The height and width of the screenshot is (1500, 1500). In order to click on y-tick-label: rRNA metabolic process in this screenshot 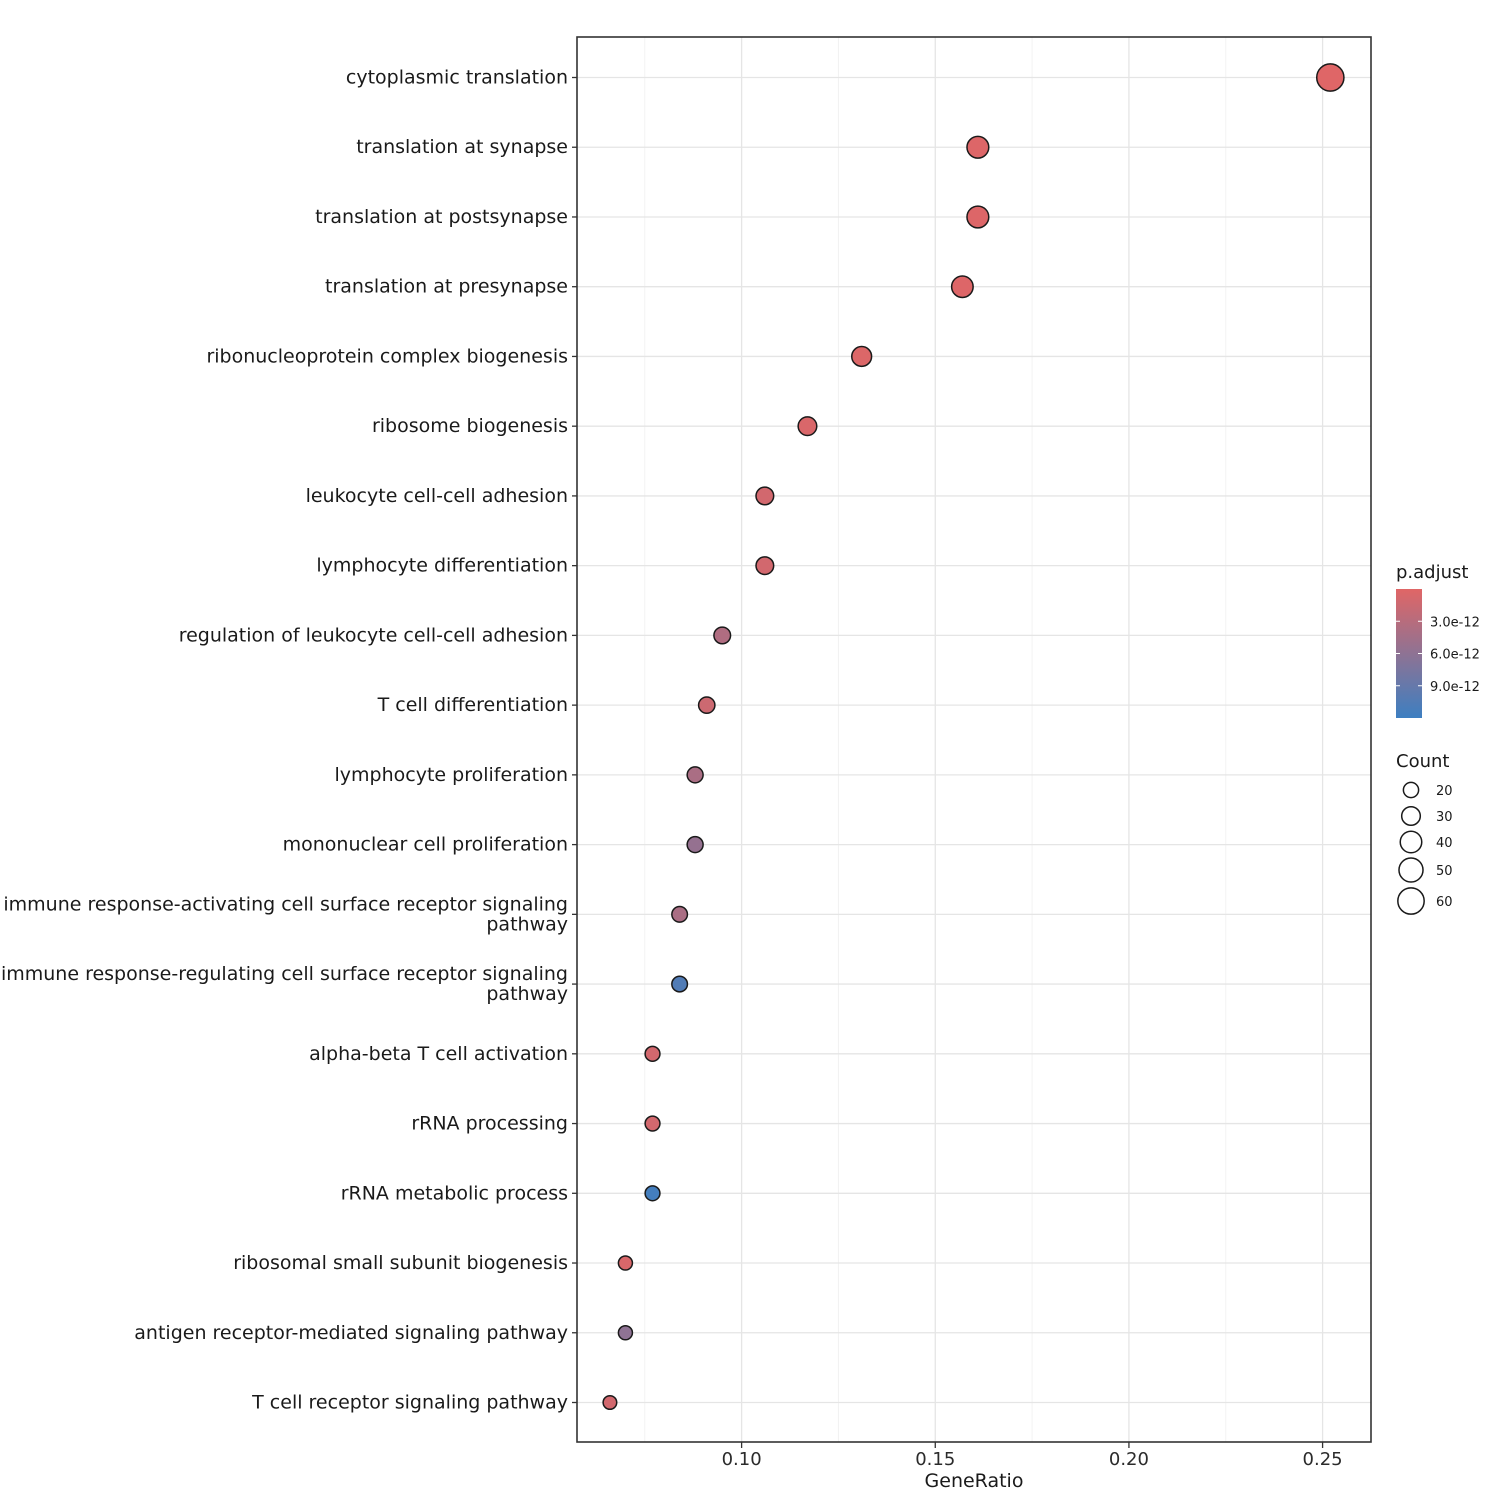, I will do `click(454, 1193)`.